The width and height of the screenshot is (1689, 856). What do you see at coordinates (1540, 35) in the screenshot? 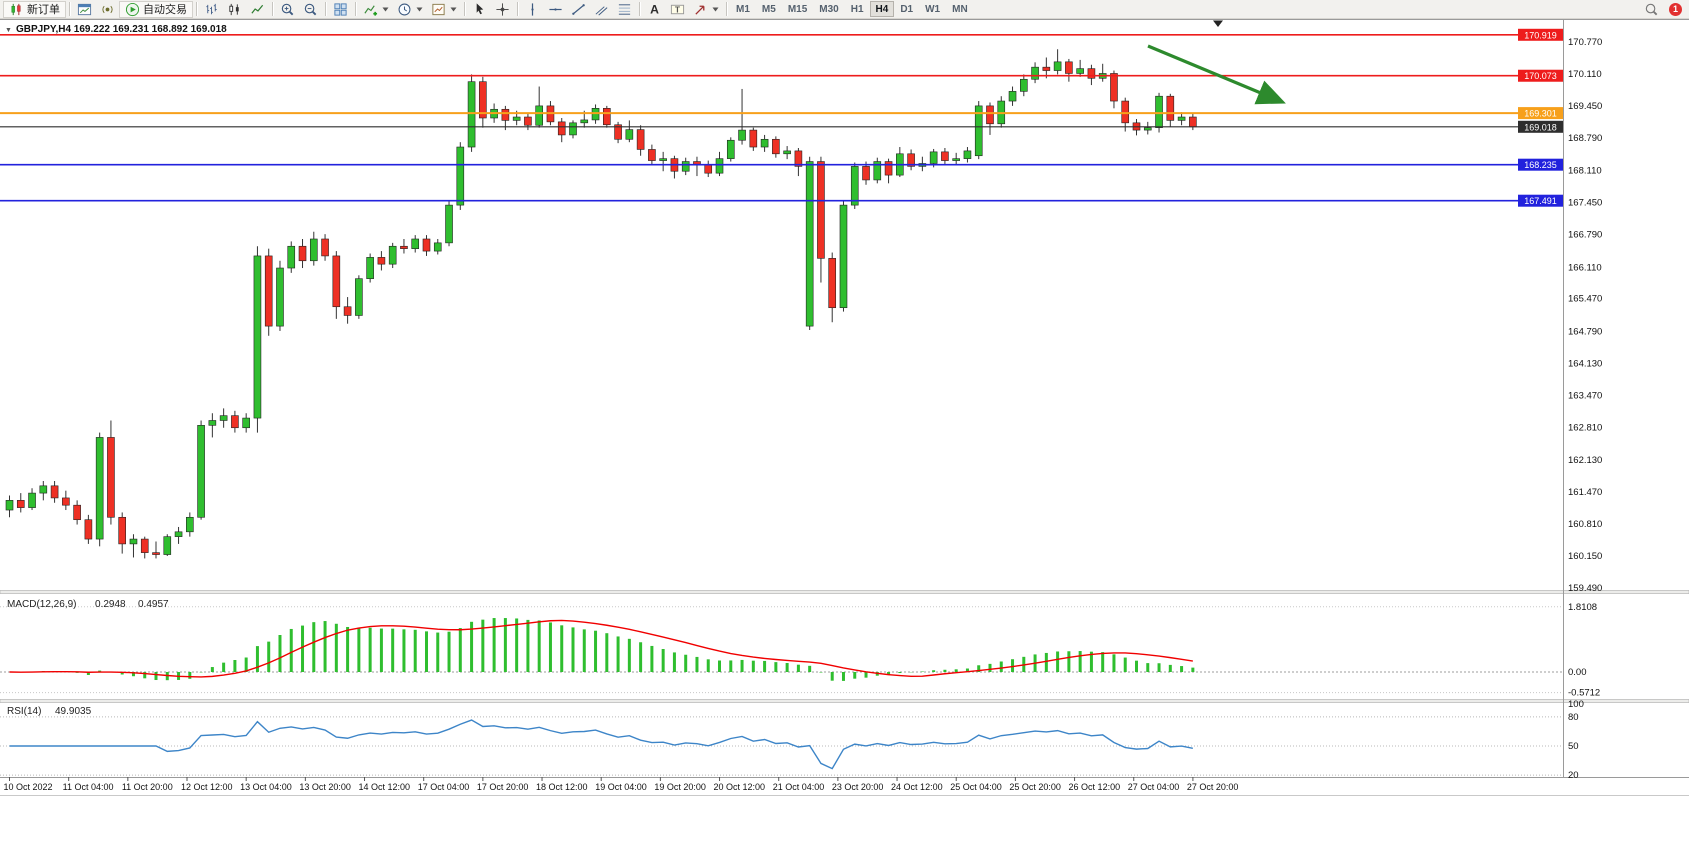
I see `svg-text: 170.919` at bounding box center [1540, 35].